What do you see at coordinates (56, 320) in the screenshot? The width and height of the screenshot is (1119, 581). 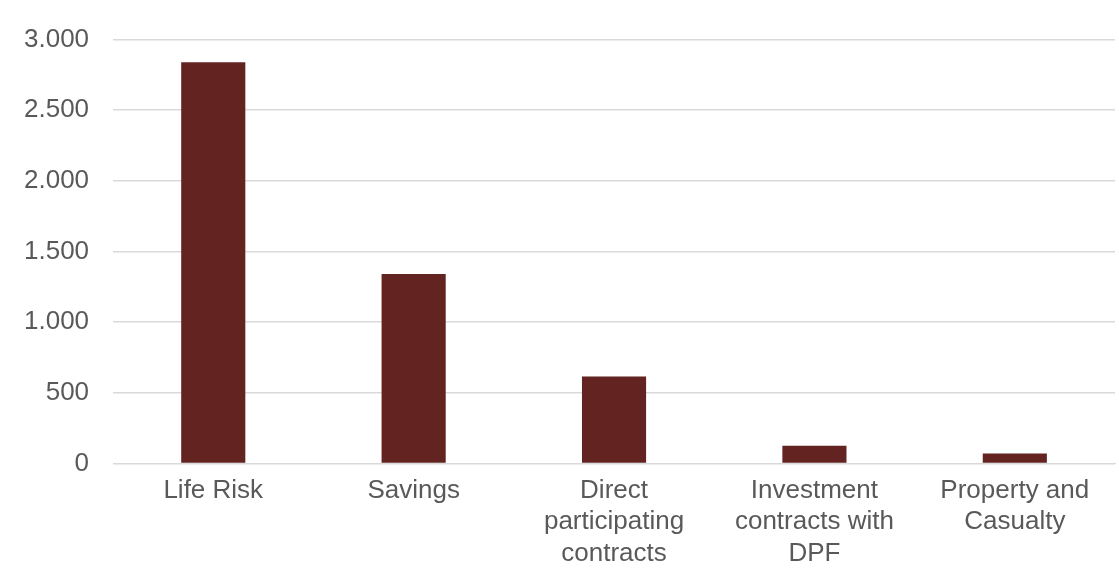 I see `y-tick-label: 1.000` at bounding box center [56, 320].